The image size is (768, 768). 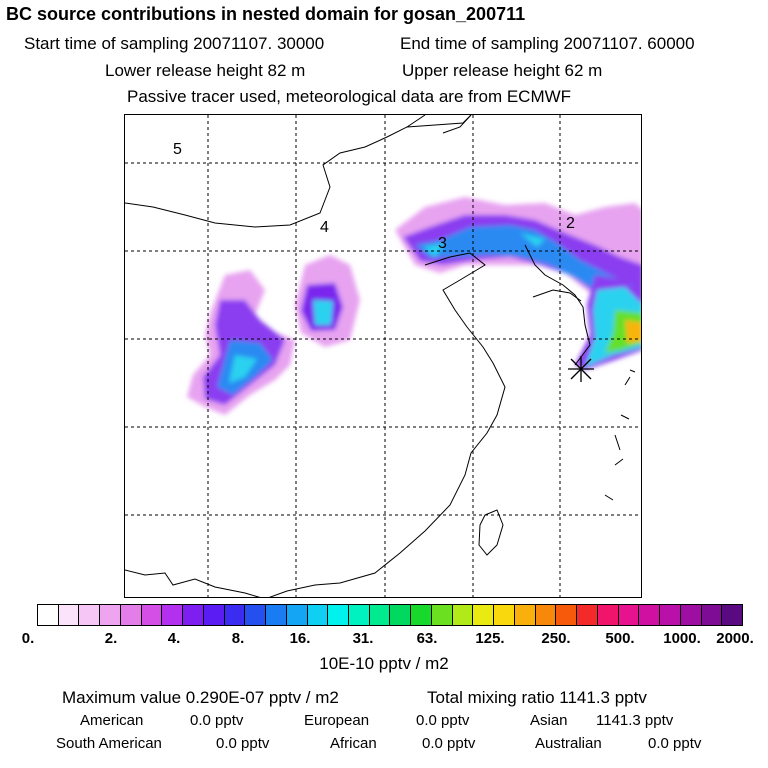 What do you see at coordinates (581, 369) in the screenshot?
I see `receptor-star-icon` at bounding box center [581, 369].